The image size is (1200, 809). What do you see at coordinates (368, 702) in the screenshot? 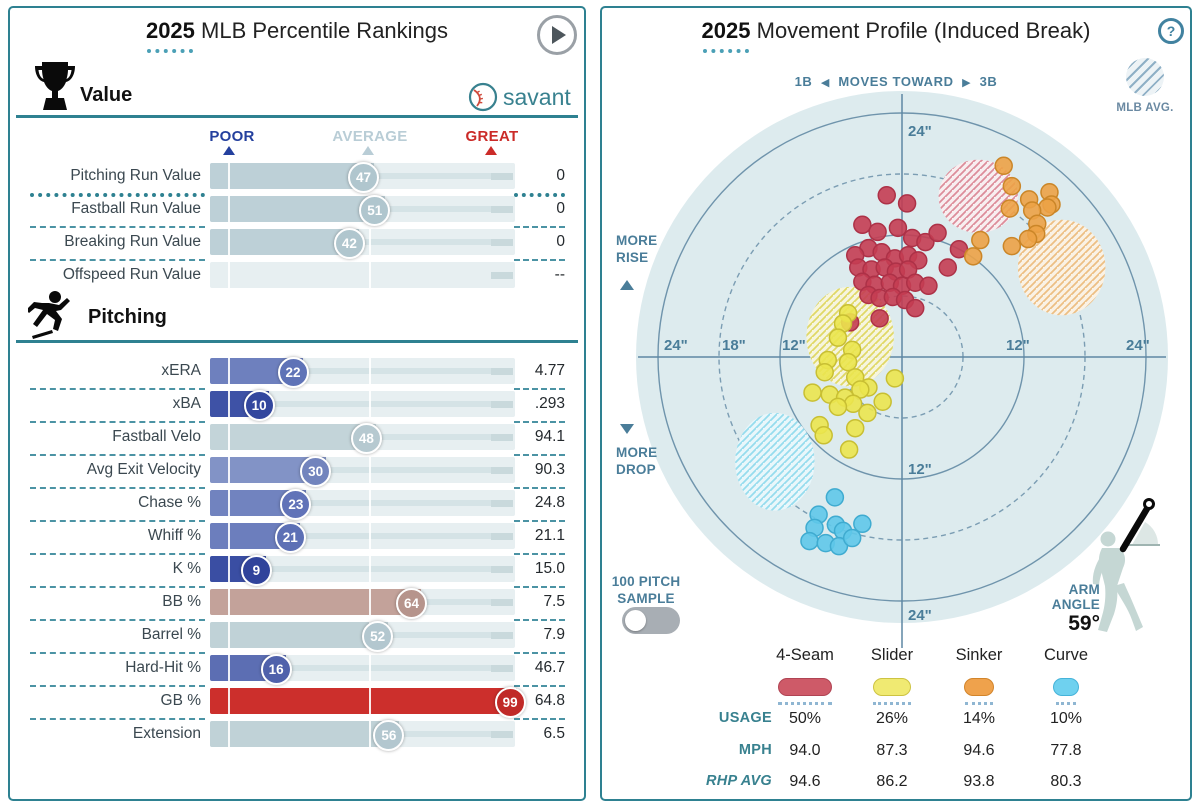
I see `percentile-track: 99` at bounding box center [368, 702].